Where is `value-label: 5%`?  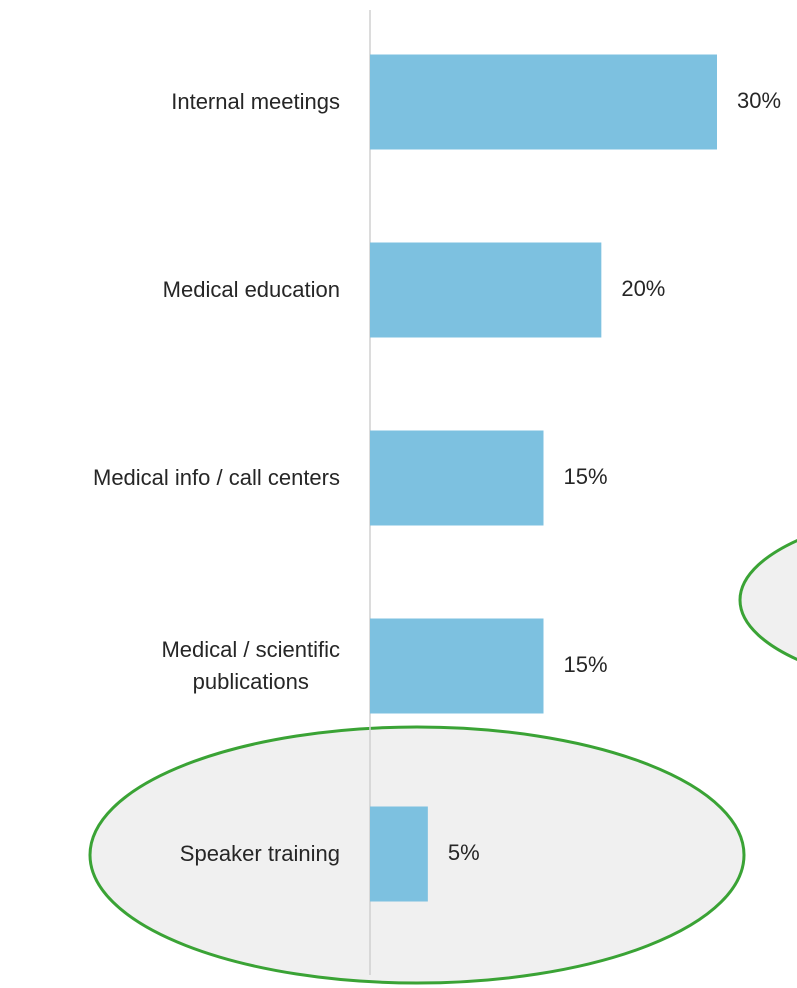
value-label: 5% is located at coordinates (464, 852).